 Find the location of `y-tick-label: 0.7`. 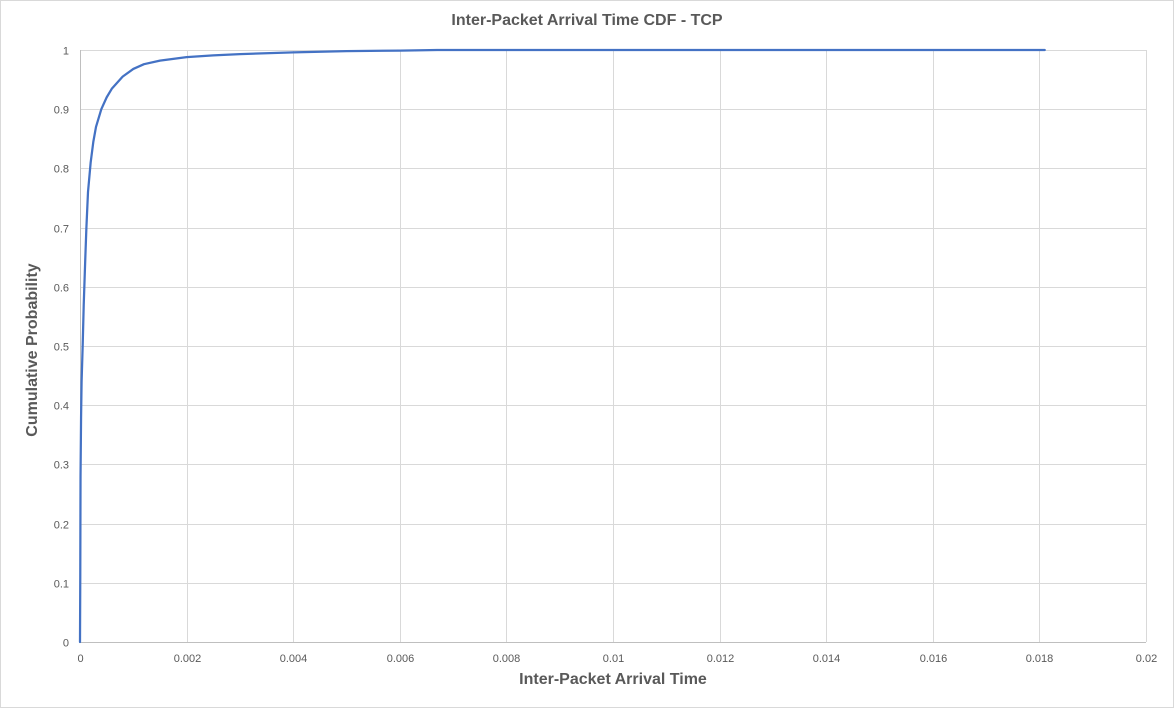

y-tick-label: 0.7 is located at coordinates (61, 230).